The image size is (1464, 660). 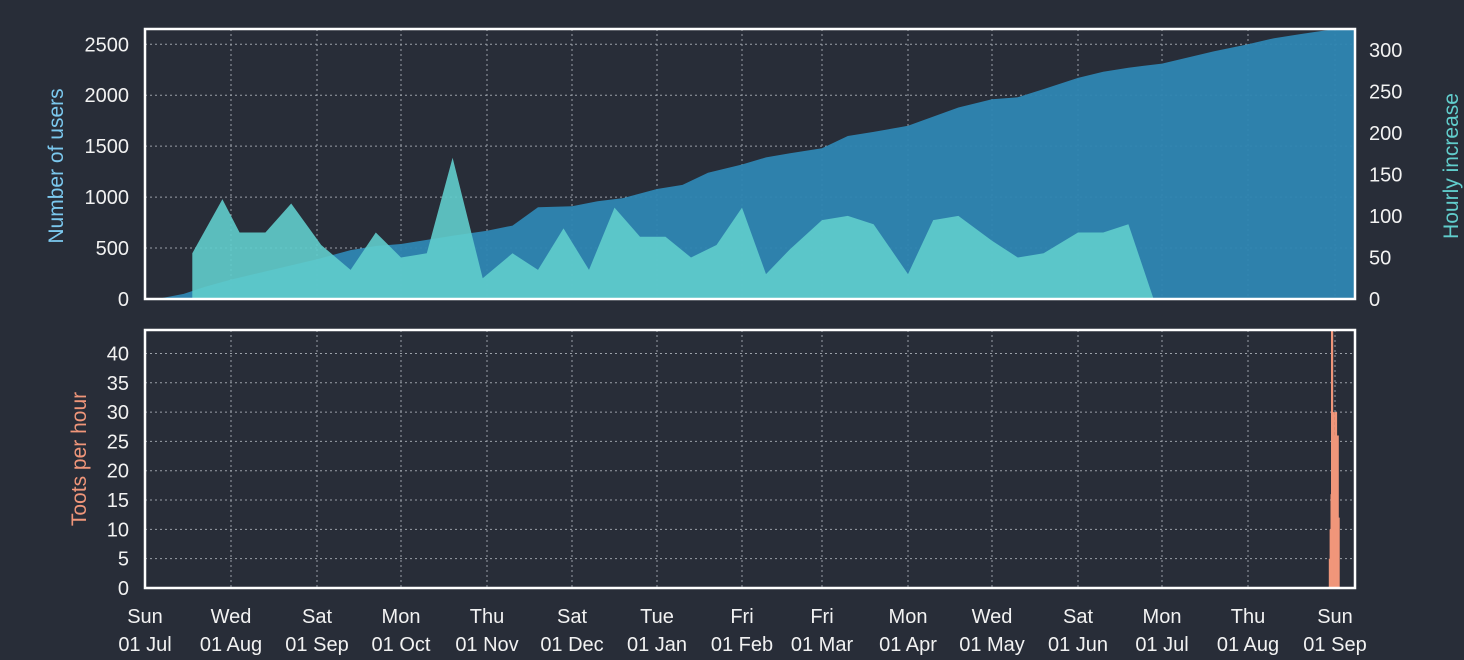 What do you see at coordinates (486, 645) in the screenshot?
I see `xtick-date-label: 01 Nov` at bounding box center [486, 645].